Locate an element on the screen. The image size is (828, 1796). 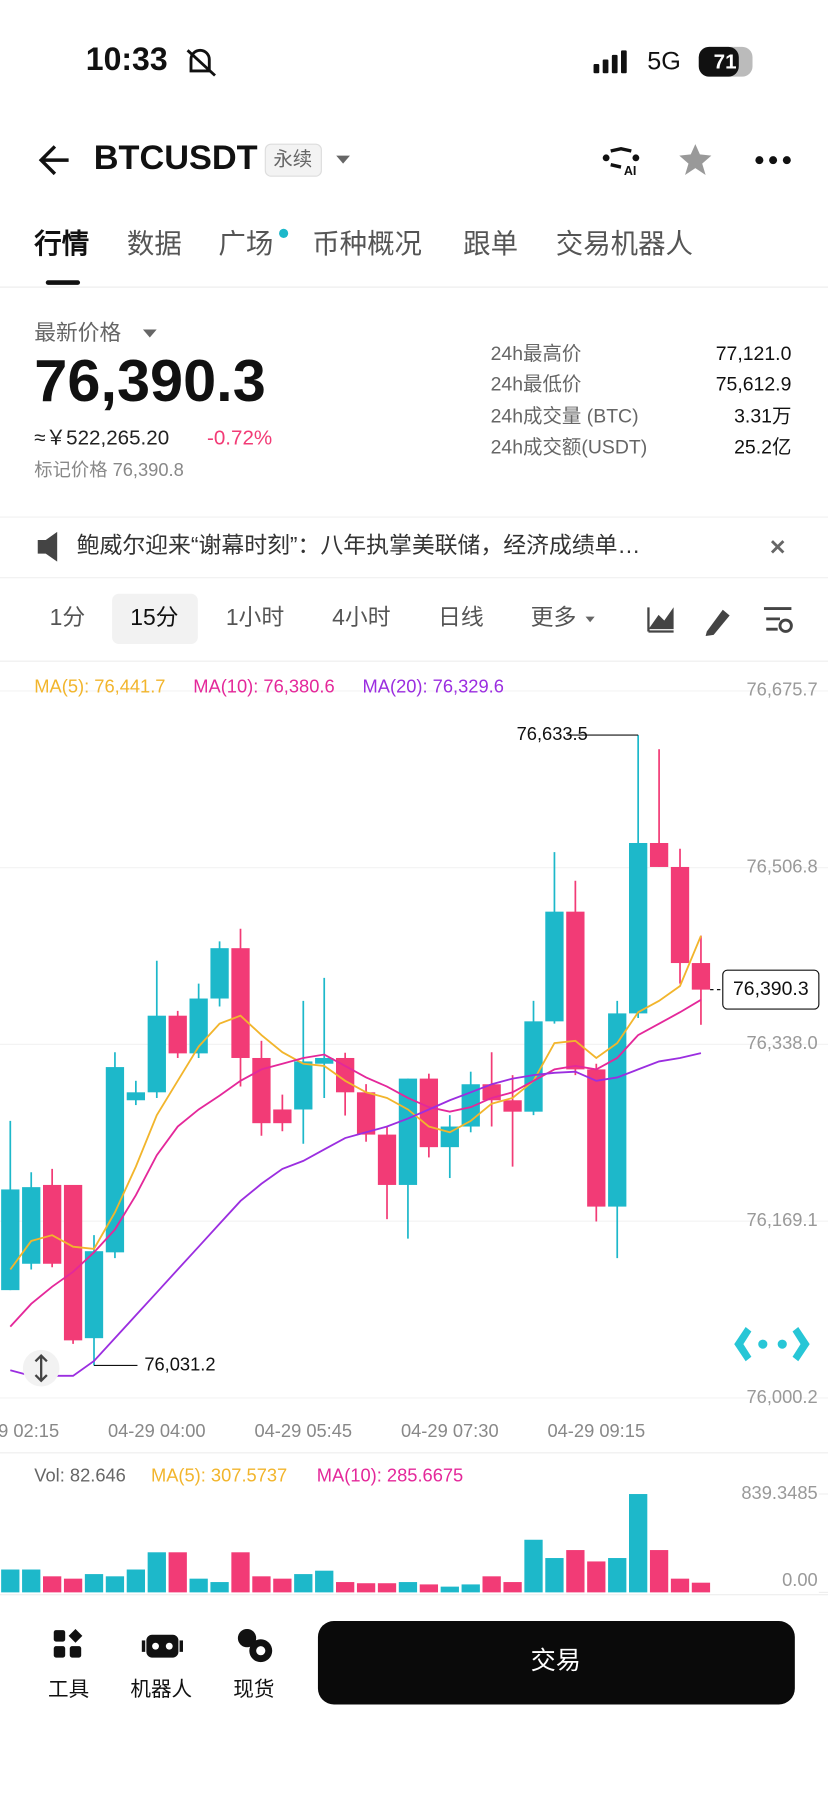
cny-price: ≈￥522,265.20 is located at coordinates (101, 438).